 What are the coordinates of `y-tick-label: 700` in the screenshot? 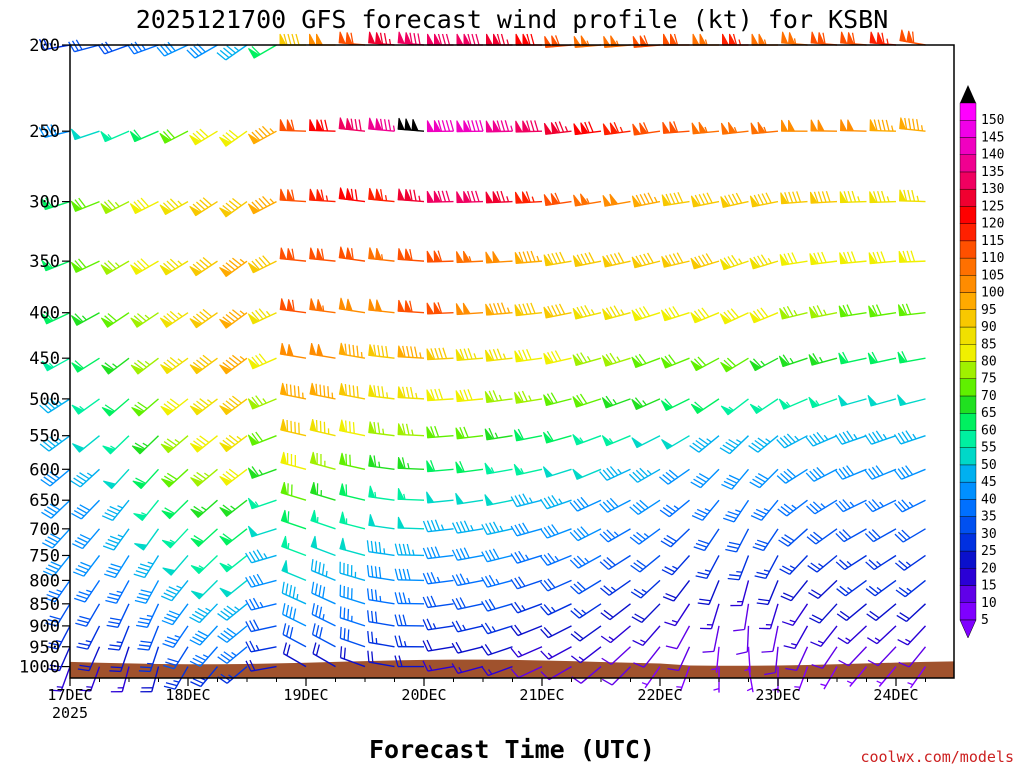 It's located at (44, 530).